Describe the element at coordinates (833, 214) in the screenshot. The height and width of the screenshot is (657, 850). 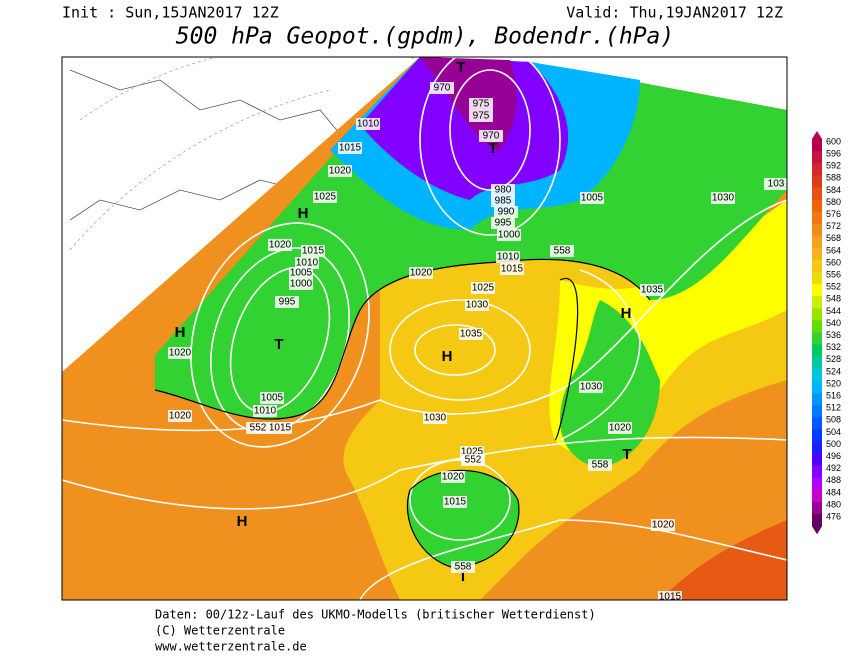
I see `legend-label: 576` at that location.